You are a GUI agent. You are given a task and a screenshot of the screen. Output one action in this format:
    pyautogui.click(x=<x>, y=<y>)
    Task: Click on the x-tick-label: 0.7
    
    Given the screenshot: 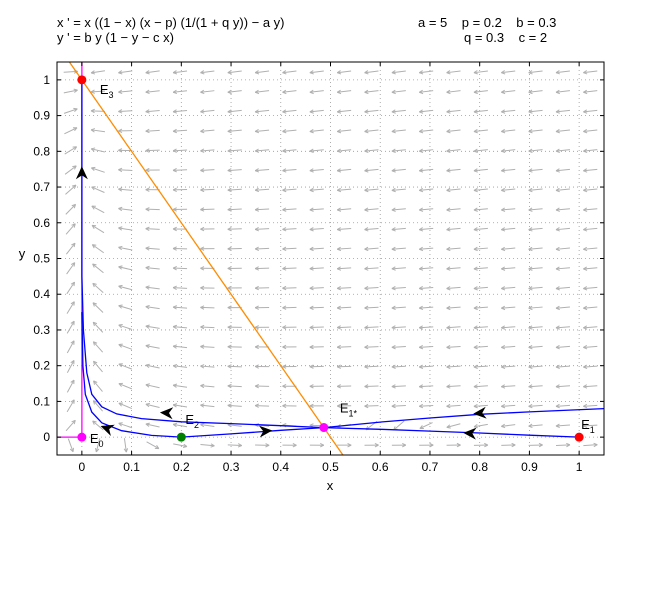 What is the action you would take?
    pyautogui.click(x=430, y=467)
    